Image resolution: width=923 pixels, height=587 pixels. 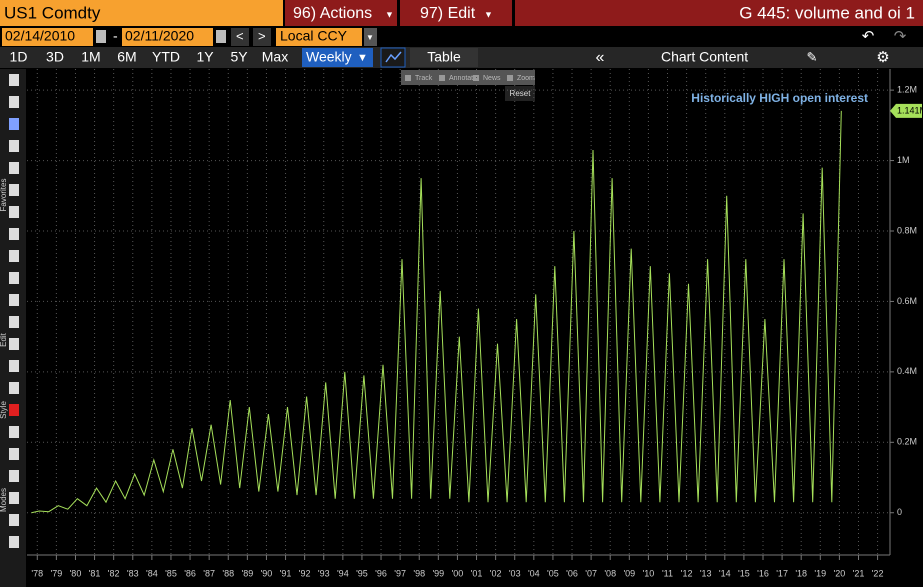 I want to click on ticker: US1 Comdty, so click(x=52, y=12).